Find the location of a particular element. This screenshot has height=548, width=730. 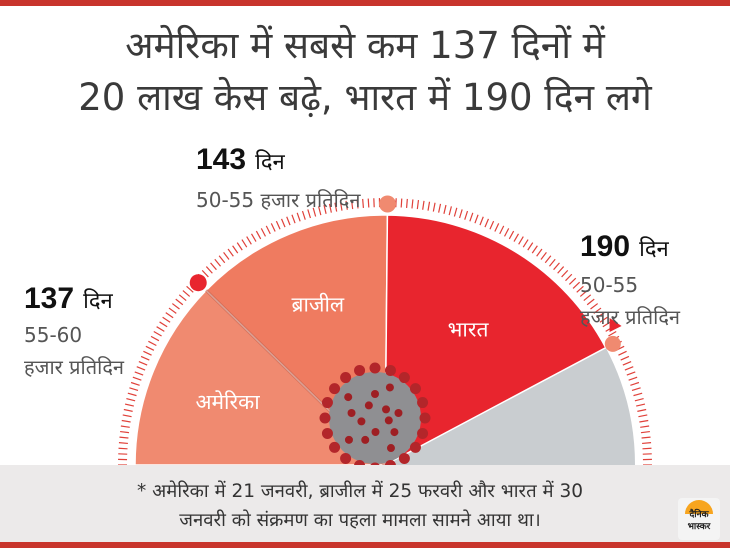

india-pointer is located at coordinates (615, 325).